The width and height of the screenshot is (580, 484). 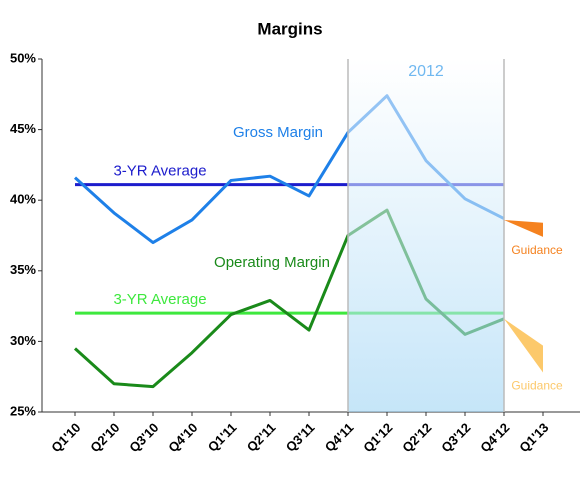 I want to click on y-tick-label: 30%, so click(x=23, y=340).